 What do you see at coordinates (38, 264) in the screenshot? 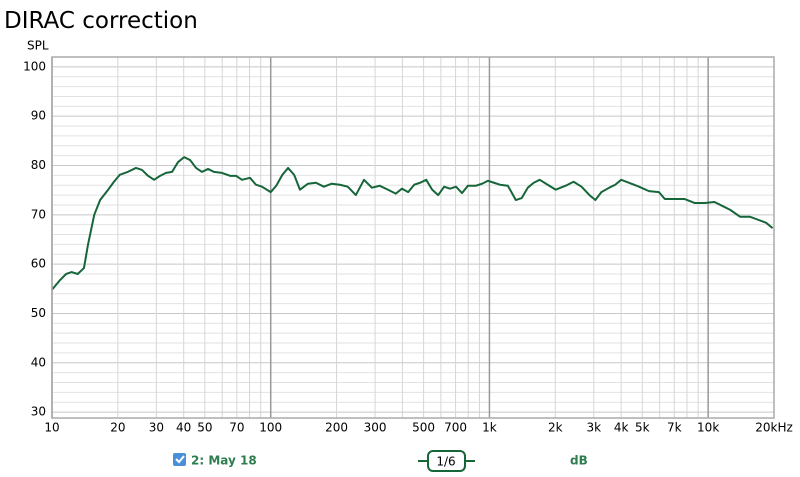
I see `y-tick-label: 60` at bounding box center [38, 264].